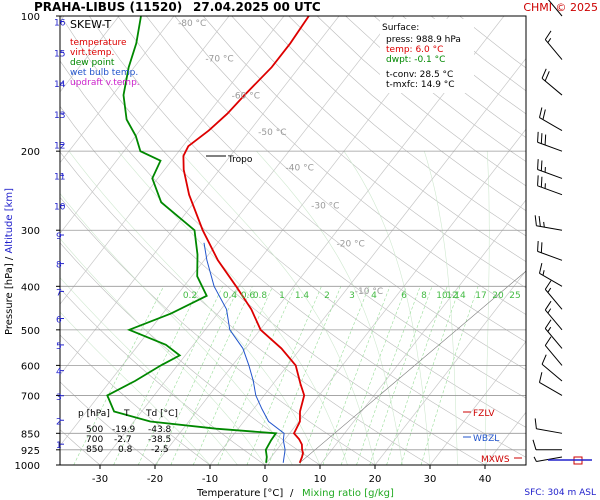  Describe the element at coordinates (60, 24) in the screenshot. I see `altitude-tick-label: 16` at that location.